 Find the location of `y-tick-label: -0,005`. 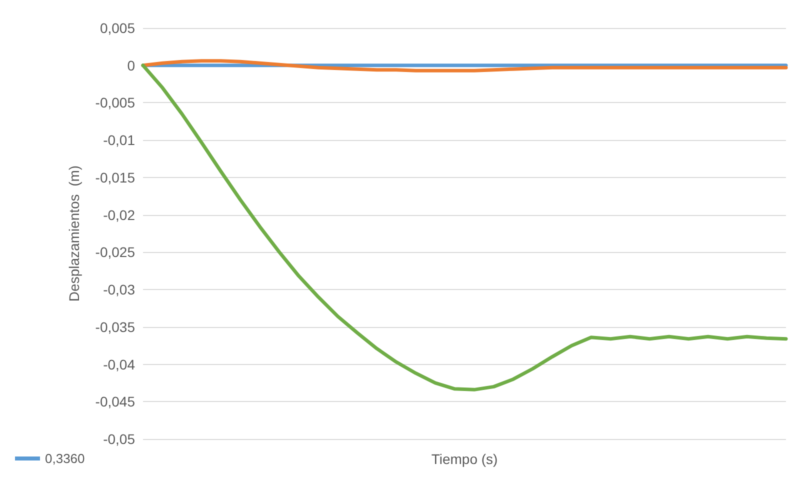

y-tick-label: -0,005 is located at coordinates (115, 102).